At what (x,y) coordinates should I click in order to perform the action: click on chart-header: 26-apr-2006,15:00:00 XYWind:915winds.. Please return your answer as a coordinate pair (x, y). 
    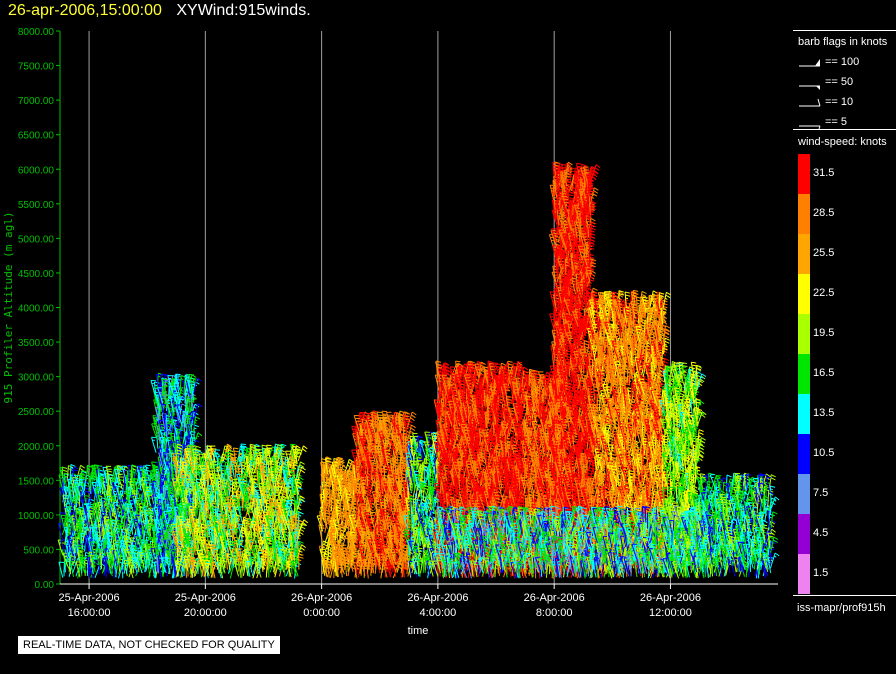
    Looking at the image, I should click on (159, 11).